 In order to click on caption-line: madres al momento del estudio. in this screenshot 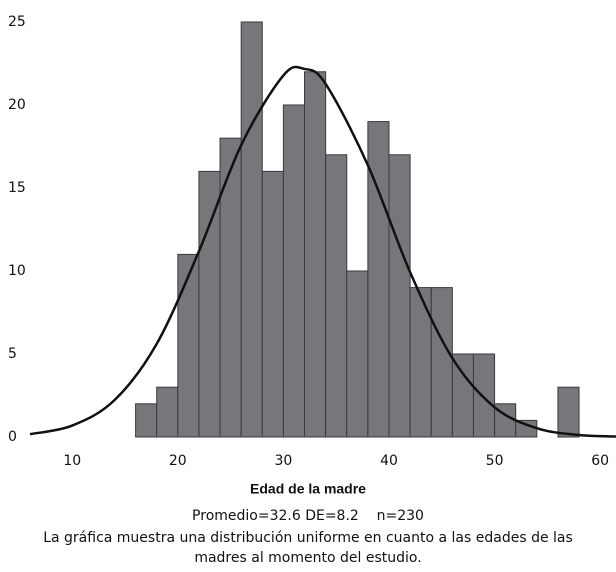, I will do `click(307, 558)`.